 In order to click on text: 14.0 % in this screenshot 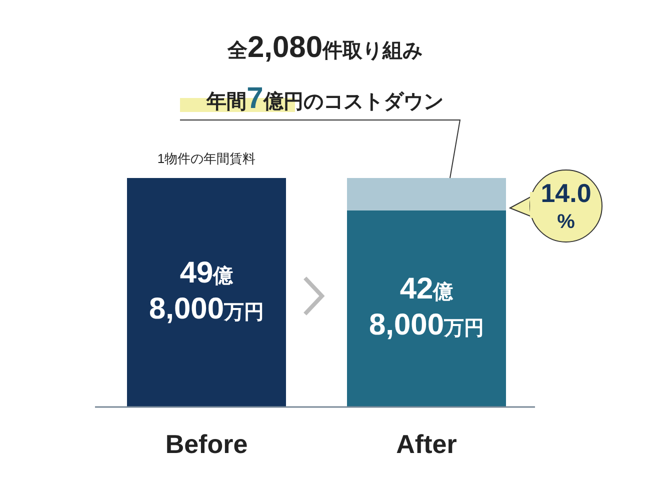, I will do `click(566, 205)`.